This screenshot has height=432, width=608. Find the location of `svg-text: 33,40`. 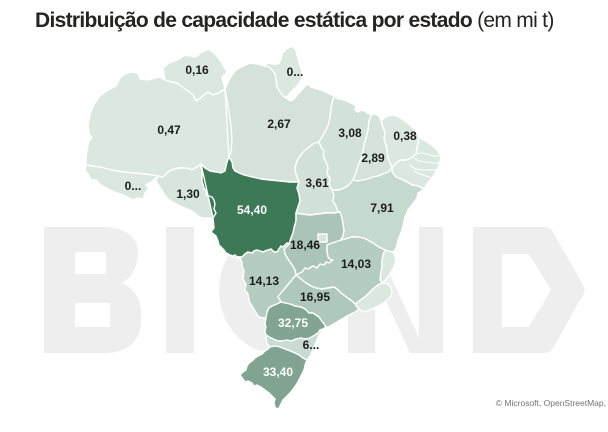

svg-text: 33,40 is located at coordinates (278, 372).